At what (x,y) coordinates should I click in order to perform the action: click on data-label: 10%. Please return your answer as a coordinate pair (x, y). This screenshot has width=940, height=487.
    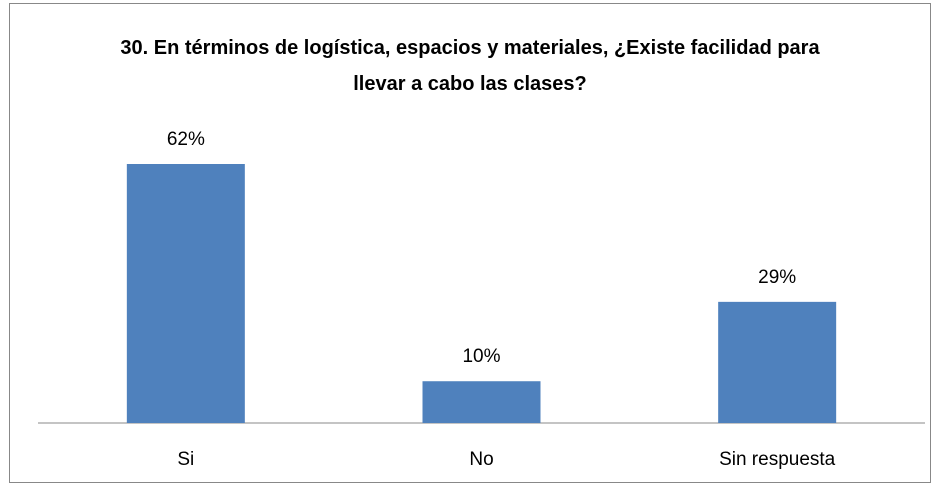
    Looking at the image, I should click on (481, 356).